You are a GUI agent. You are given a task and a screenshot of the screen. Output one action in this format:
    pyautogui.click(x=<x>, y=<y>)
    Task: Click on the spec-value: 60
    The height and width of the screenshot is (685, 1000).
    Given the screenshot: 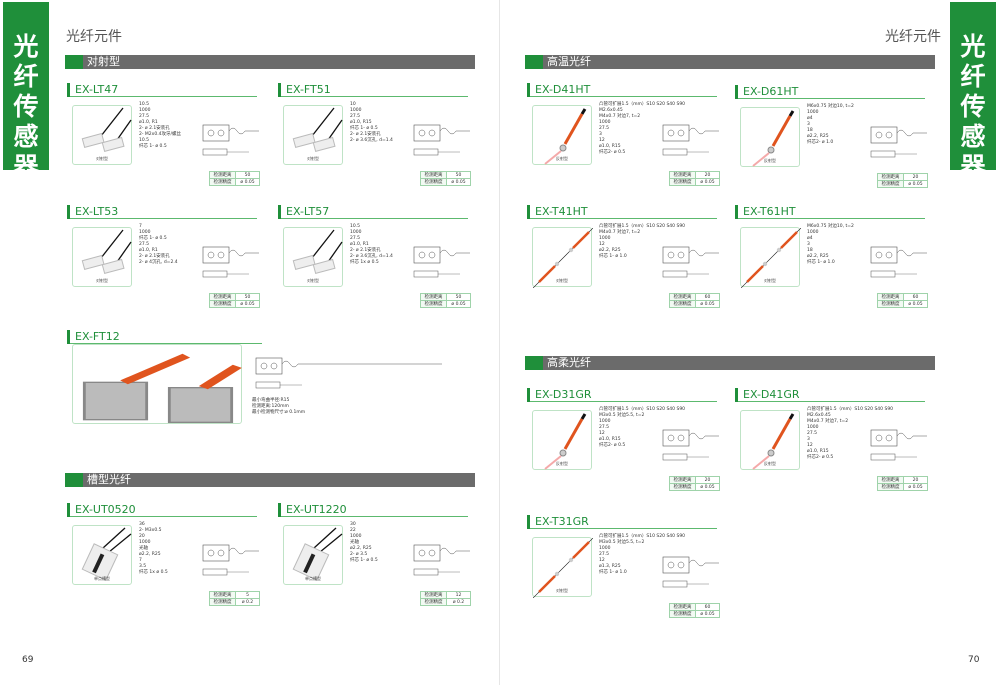 What is the action you would take?
    pyautogui.click(x=915, y=297)
    